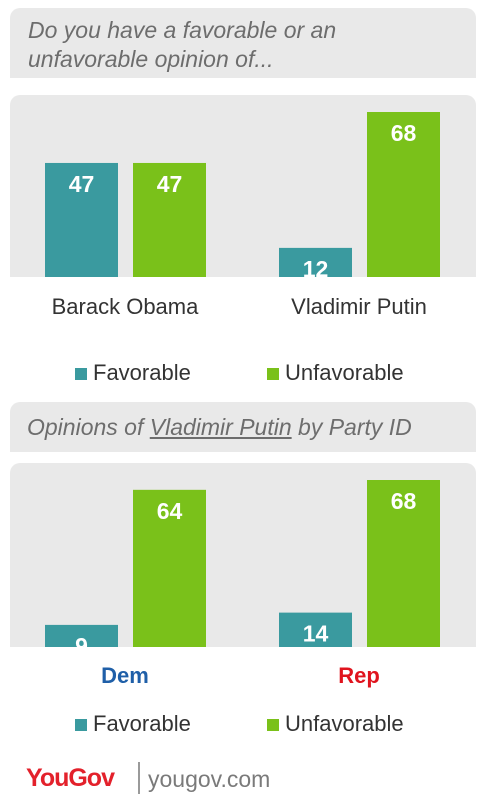 The height and width of the screenshot is (810, 486). I want to click on data-label-party-dem-favorable: 9, so click(81, 640).